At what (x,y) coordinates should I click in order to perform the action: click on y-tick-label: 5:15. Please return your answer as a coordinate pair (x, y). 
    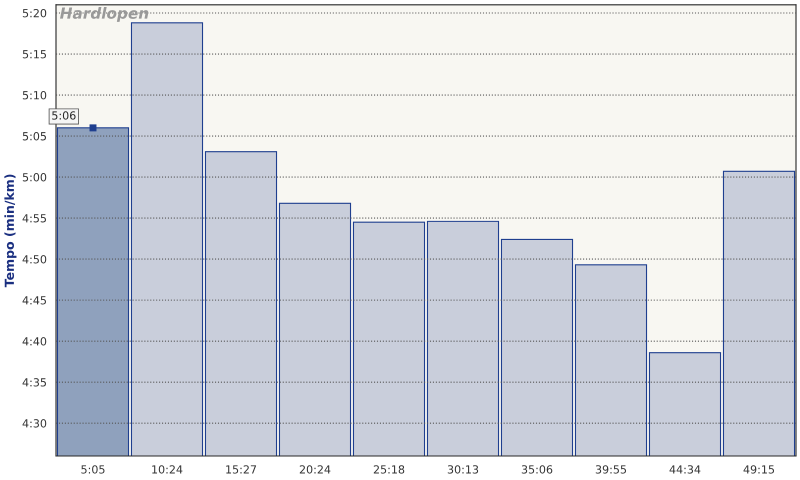
    Looking at the image, I should click on (34, 54).